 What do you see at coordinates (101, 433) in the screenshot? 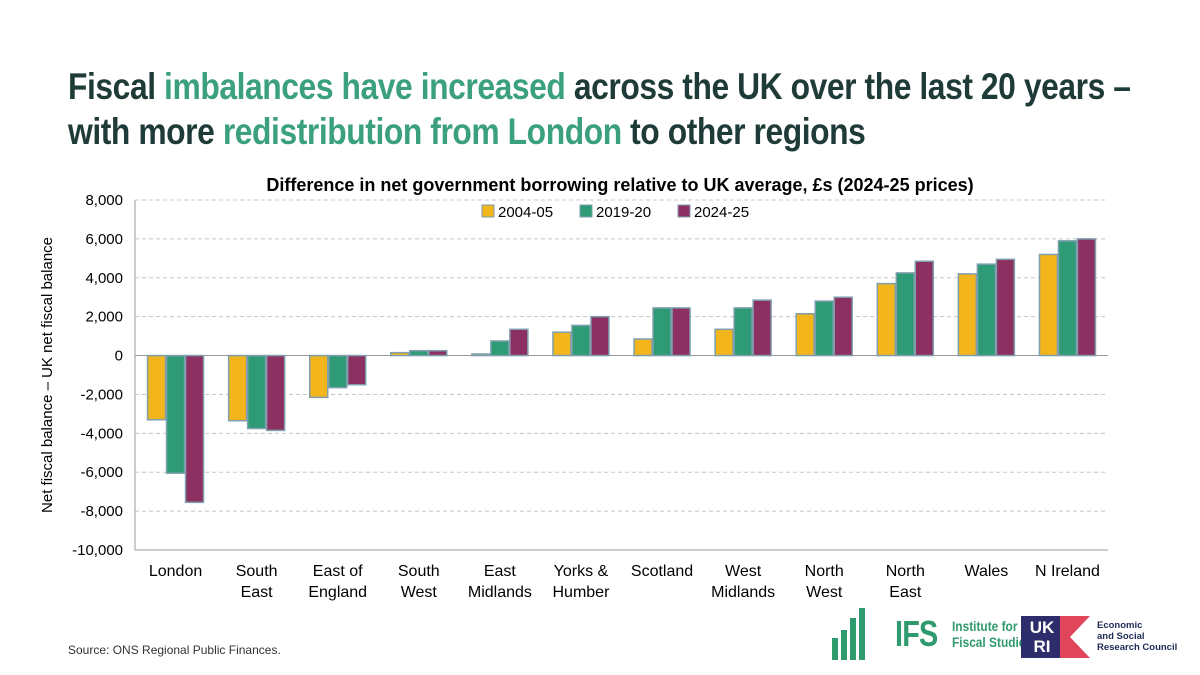
I see `y-tick-label: -4,000` at bounding box center [101, 433].